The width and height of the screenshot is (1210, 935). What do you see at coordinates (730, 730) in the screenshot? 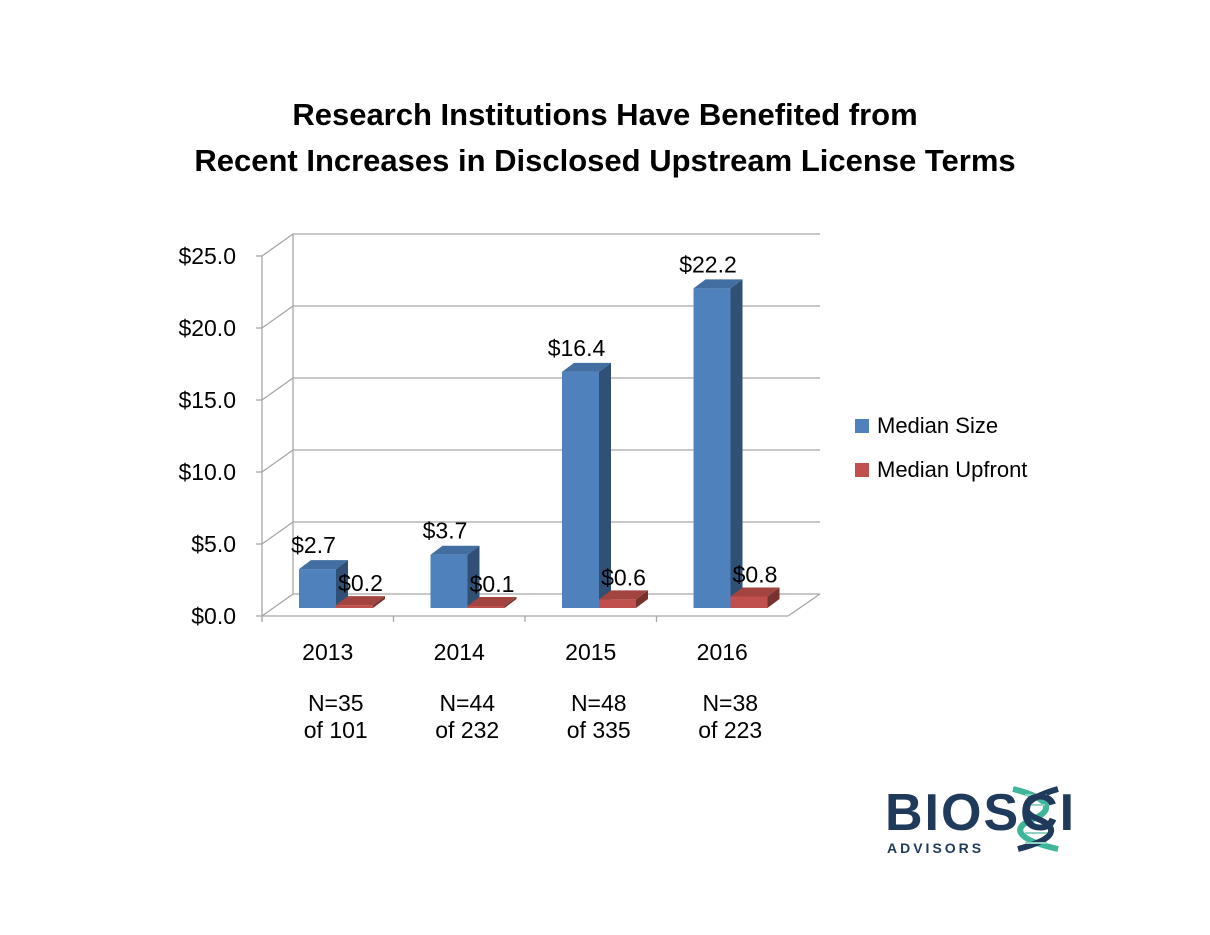
I see `x-note-2016-1: of 223` at bounding box center [730, 730].